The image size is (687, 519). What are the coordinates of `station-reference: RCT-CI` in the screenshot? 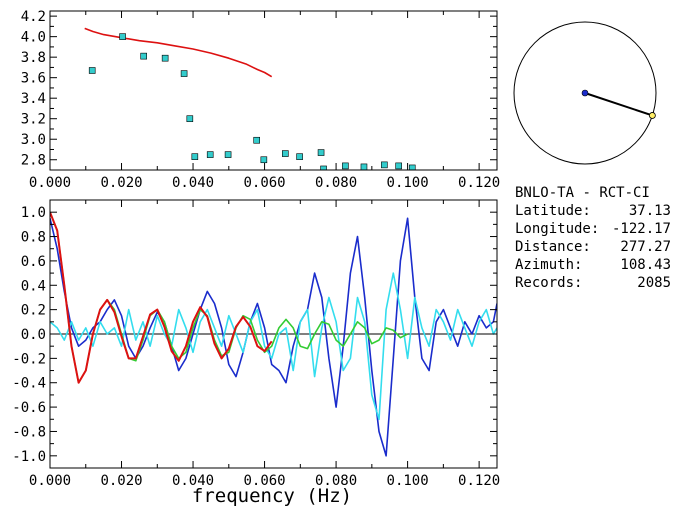 It's located at (624, 193).